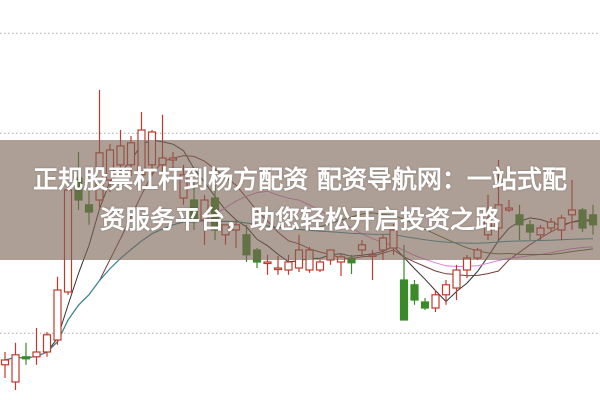 The height and width of the screenshot is (400, 600). What do you see at coordinates (299, 219) in the screenshot?
I see `title-line-2: 资服务平台，助您轻松开启投资之路` at bounding box center [299, 219].